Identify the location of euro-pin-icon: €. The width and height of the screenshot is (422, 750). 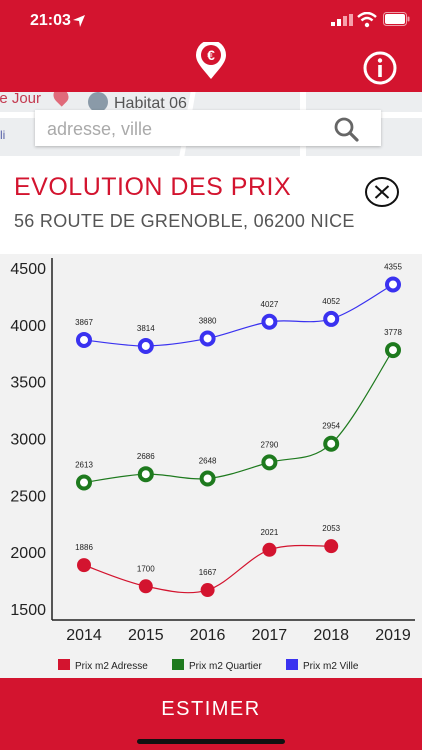
(211, 60).